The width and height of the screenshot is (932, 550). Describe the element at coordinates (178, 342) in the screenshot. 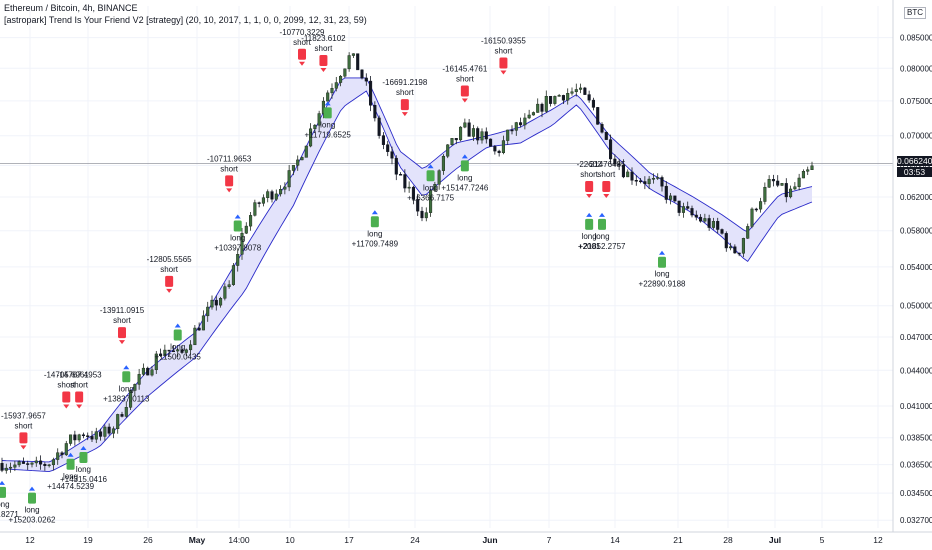

I see `long-trade-marker: long+11500.0435` at that location.